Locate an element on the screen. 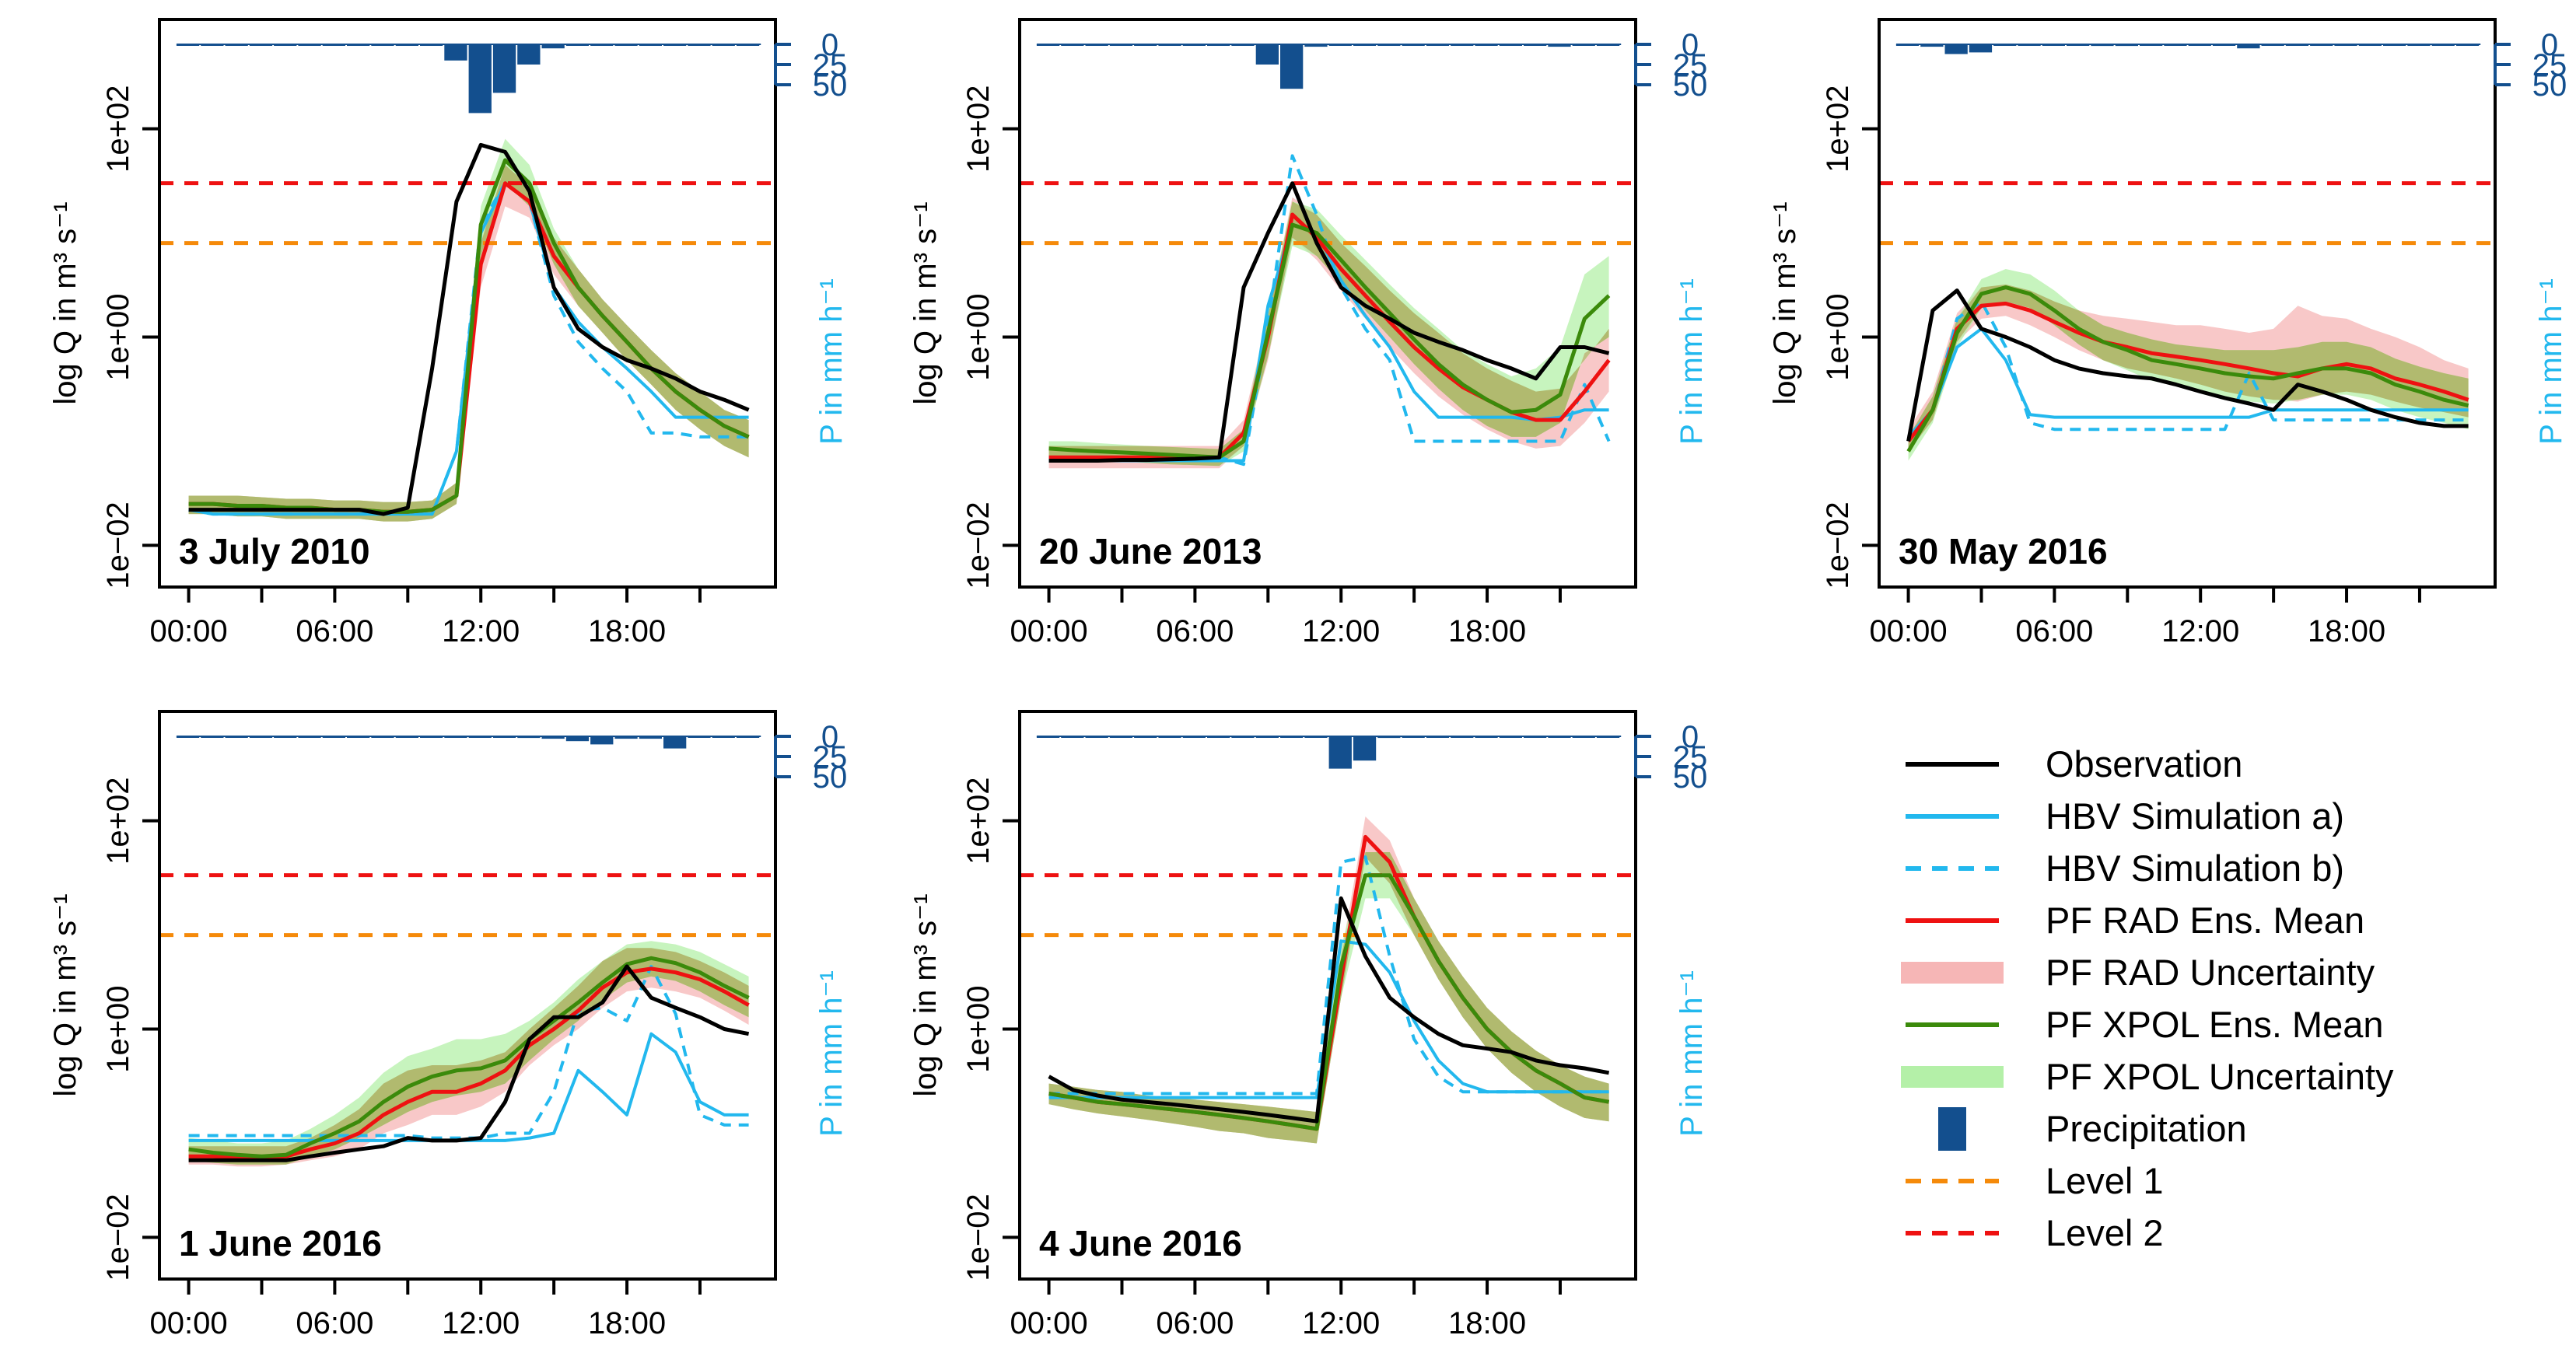 The height and width of the screenshot is (1363, 2576). xpol-uncertainty-band is located at coordinates (469, 1053).